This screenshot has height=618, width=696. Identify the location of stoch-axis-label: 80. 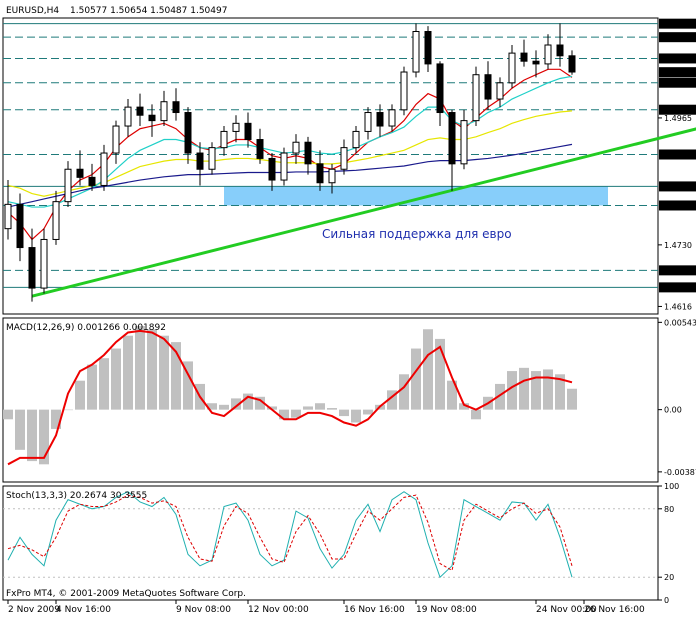
(669, 509).